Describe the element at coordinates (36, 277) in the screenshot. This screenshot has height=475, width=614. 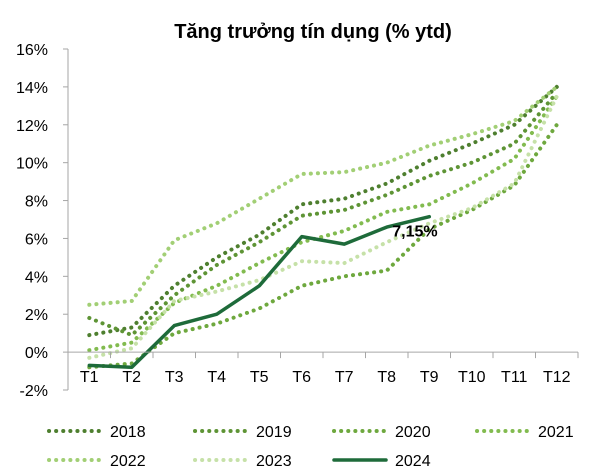
I see `y-tick-label: 4%` at that location.